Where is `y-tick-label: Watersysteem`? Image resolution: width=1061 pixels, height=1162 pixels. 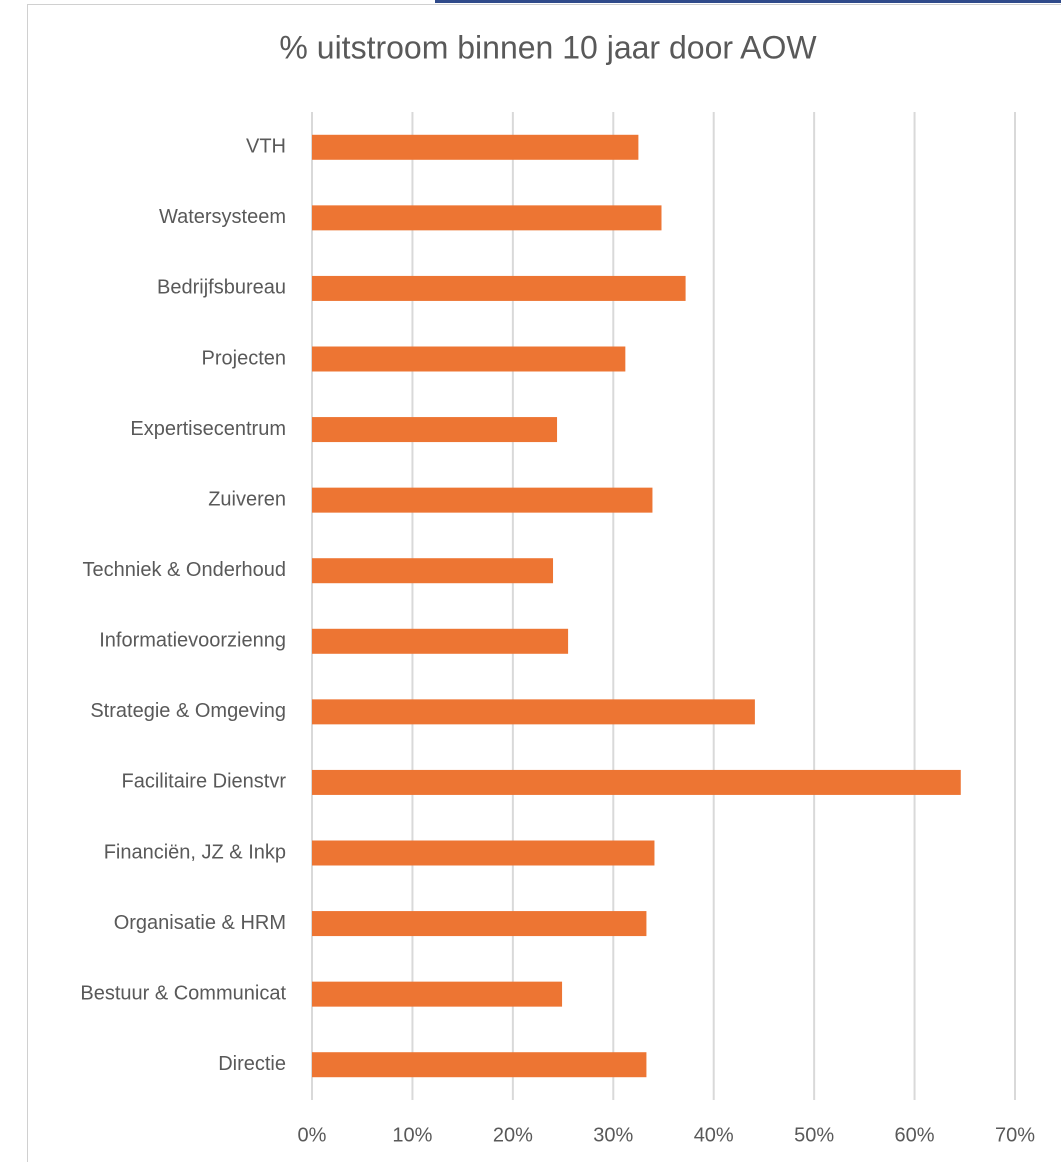
y-tick-label: Watersysteem is located at coordinates (222, 217).